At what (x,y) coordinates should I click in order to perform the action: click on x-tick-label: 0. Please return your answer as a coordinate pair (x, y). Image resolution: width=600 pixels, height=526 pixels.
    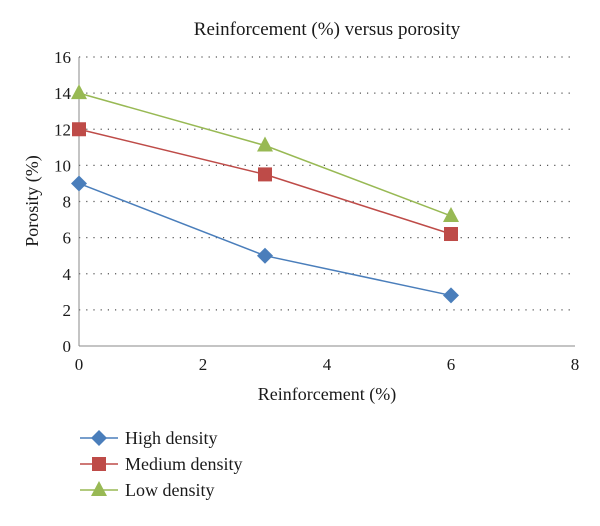
    Looking at the image, I should click on (79, 364).